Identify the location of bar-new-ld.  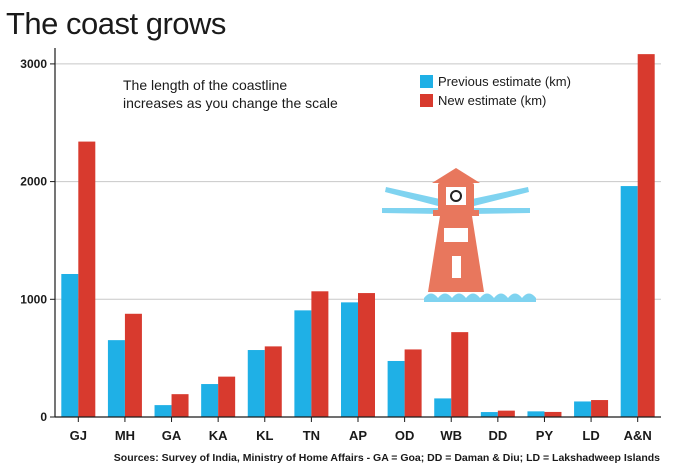
(600, 408).